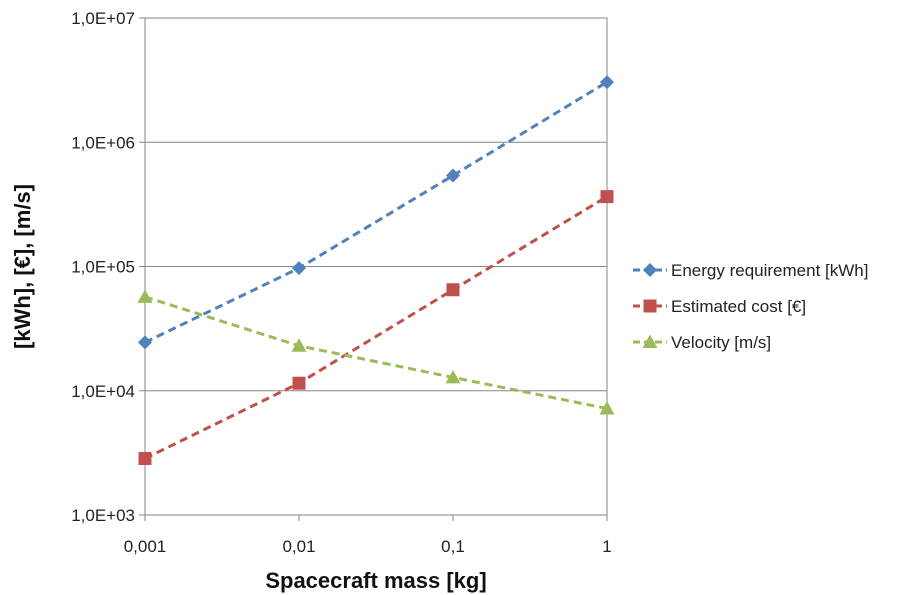 The height and width of the screenshot is (595, 921). I want to click on y-tick-label: 1,0E+06, so click(103, 142).